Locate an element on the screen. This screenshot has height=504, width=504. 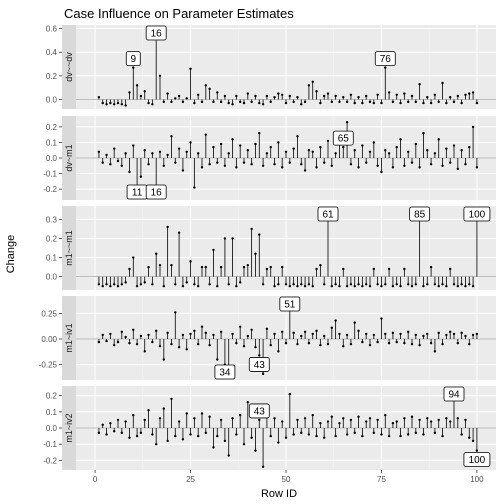
panel-m1~iv2: m1~iv2 0.2 0.1 0.0 -0.1 -0.2 94 43 100 is located at coordinates (269, 428).